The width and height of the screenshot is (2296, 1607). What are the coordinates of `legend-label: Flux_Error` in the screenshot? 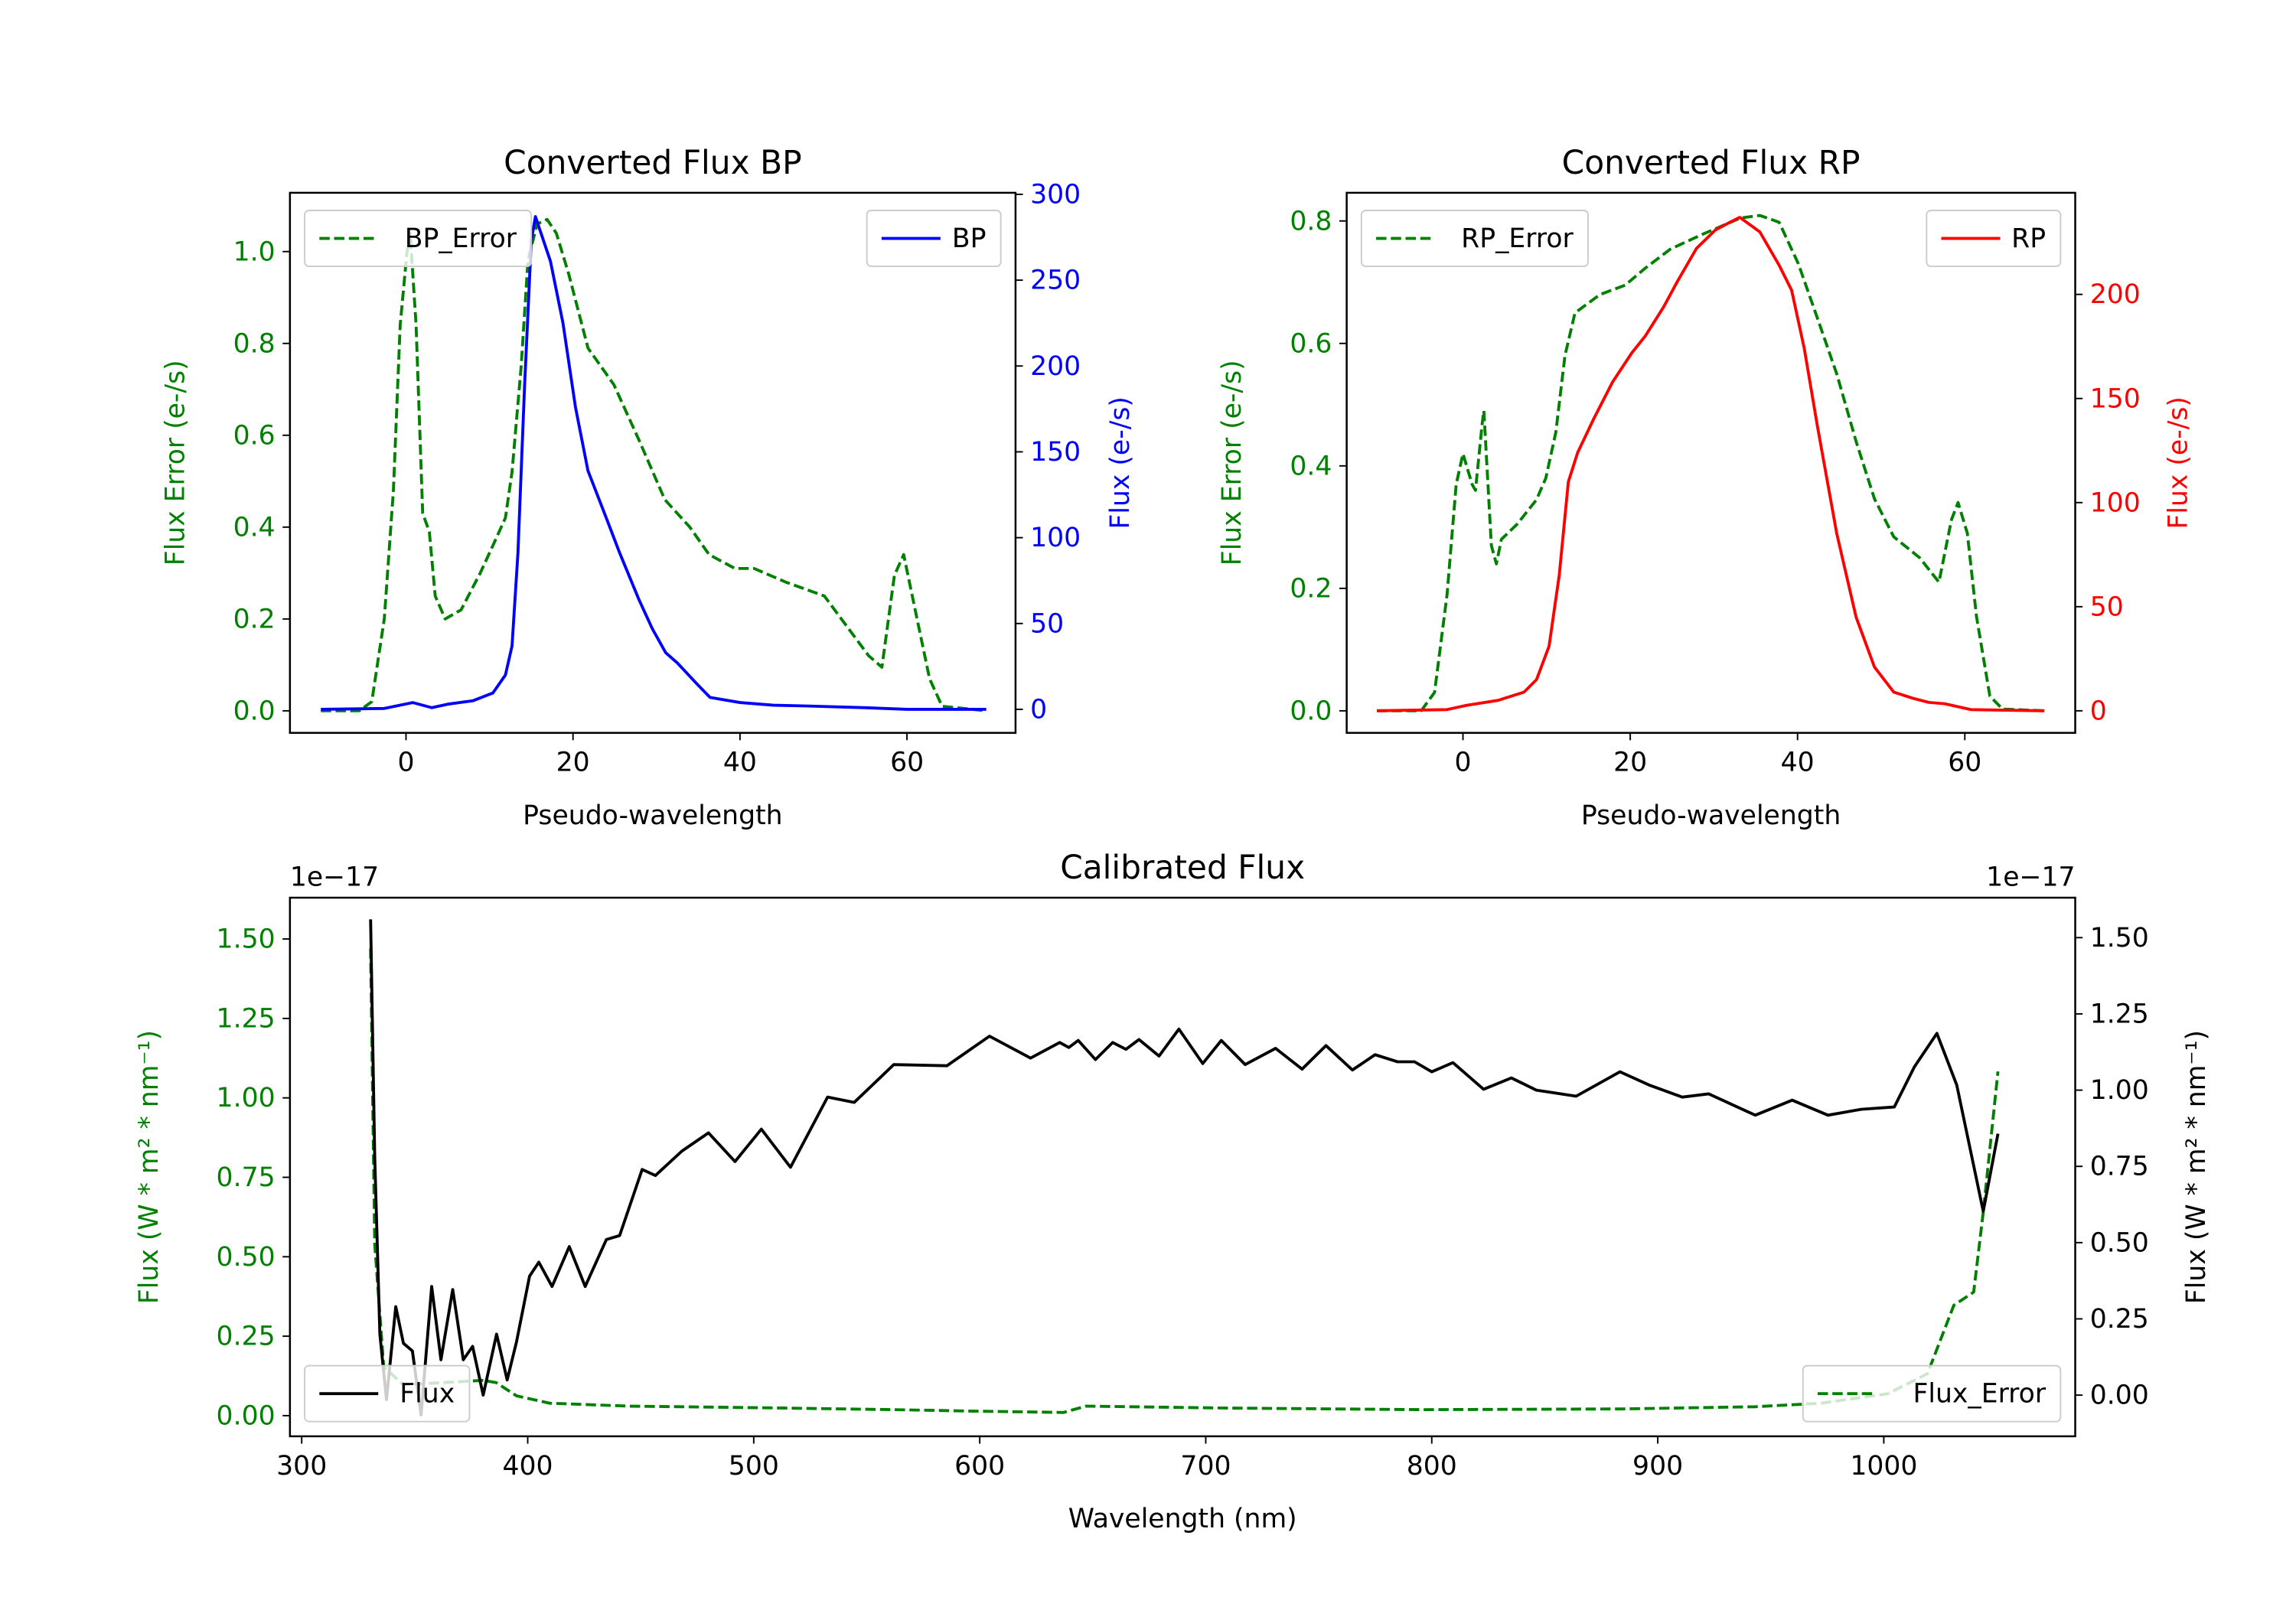 It's located at (1979, 1394).